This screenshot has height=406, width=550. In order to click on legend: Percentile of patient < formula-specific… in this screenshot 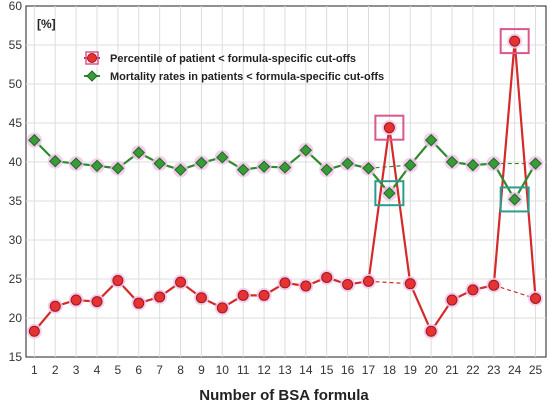, I will do `click(234, 67)`.